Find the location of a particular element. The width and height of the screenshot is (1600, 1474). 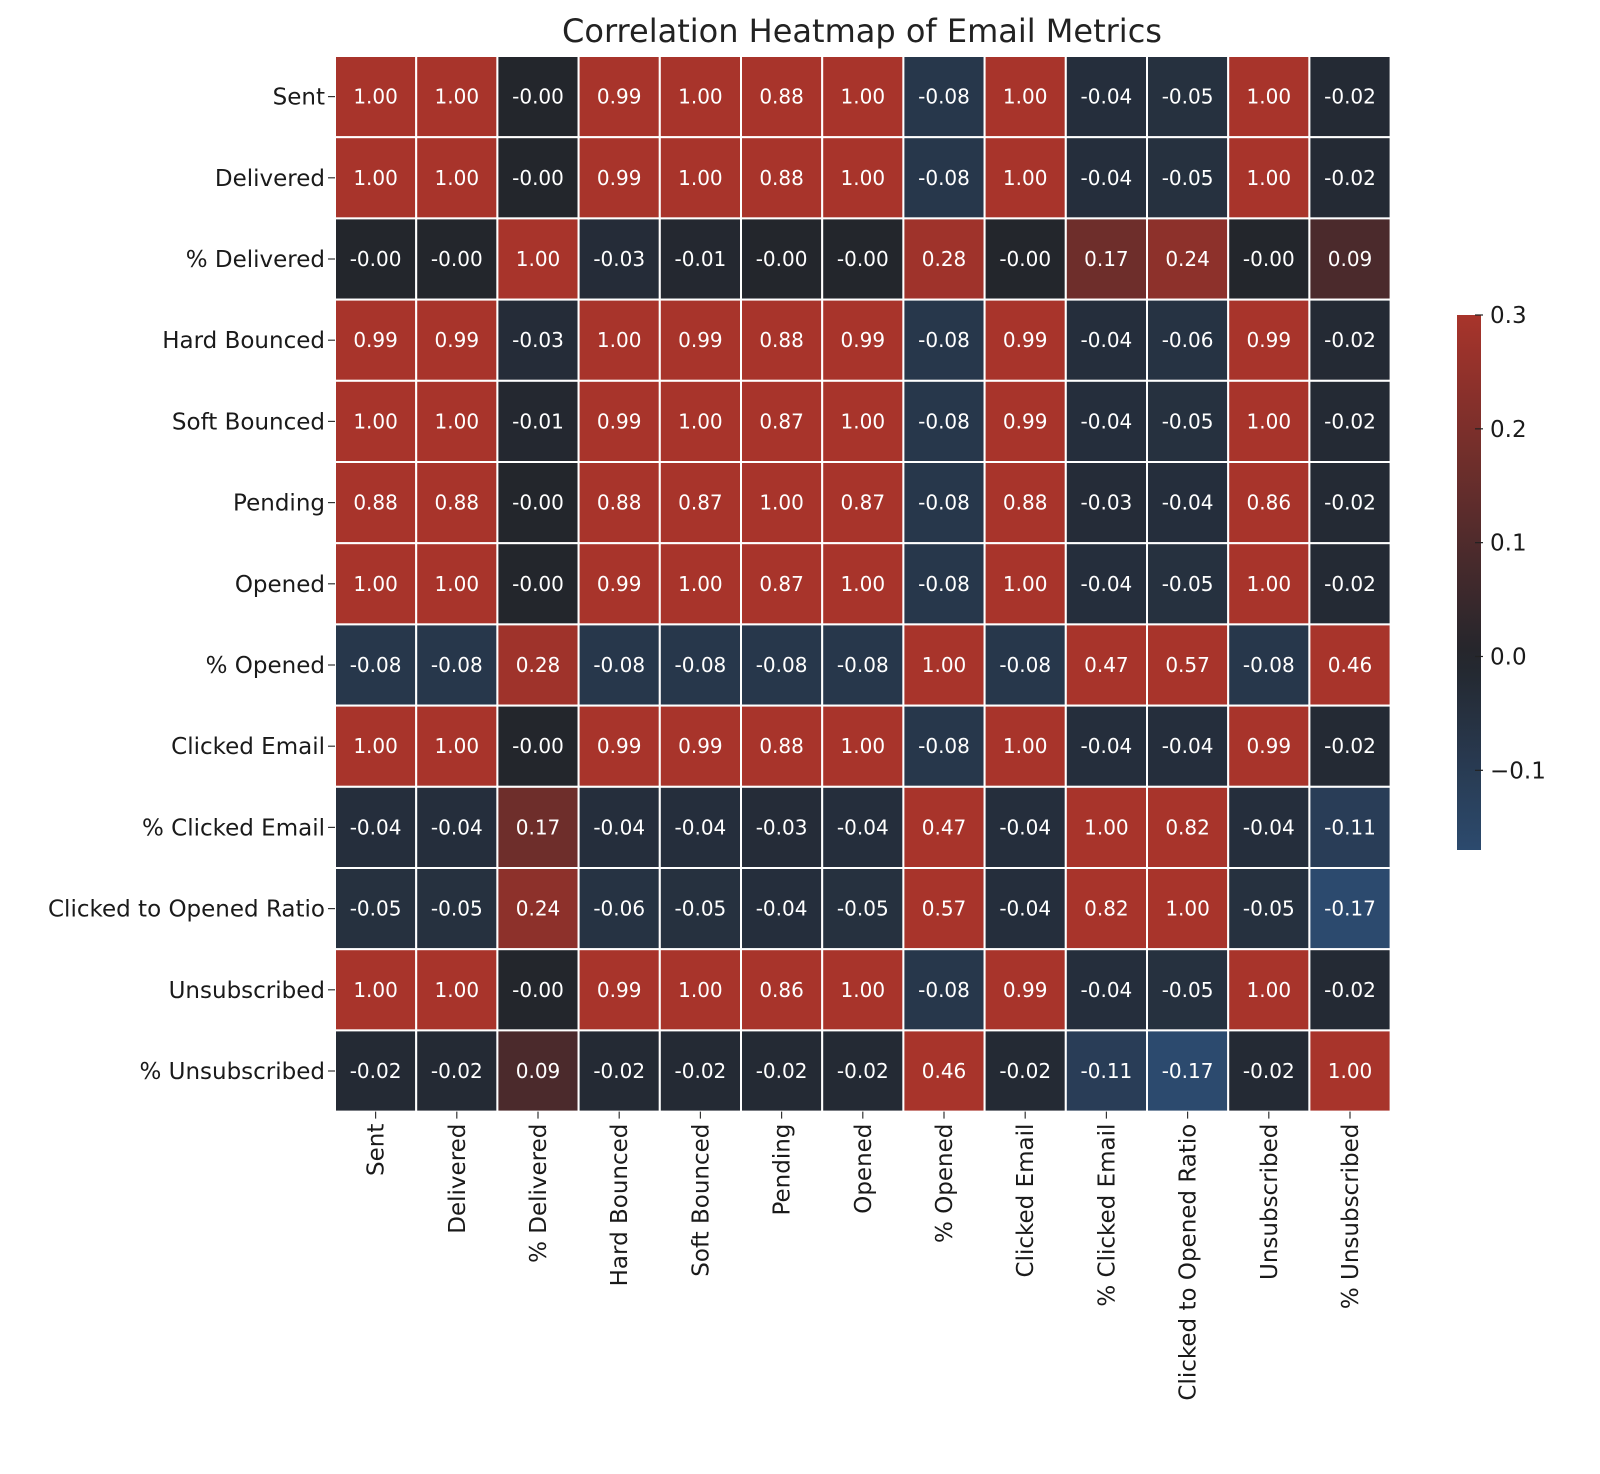

column-tick-label: % Delivered is located at coordinates (539, 1193).